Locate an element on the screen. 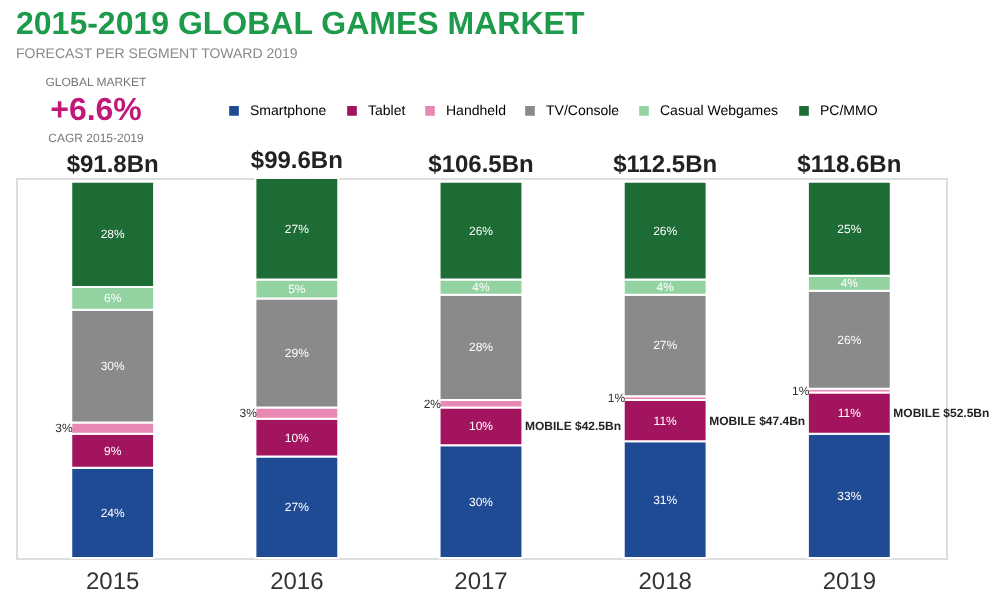  text: $91.8Bn is located at coordinates (112, 163).